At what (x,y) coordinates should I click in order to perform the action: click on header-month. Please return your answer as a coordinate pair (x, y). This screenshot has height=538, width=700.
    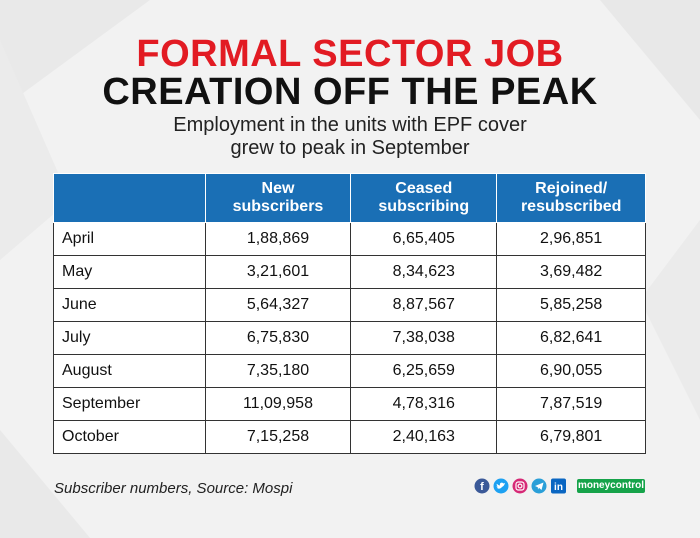
    Looking at the image, I should click on (129, 198).